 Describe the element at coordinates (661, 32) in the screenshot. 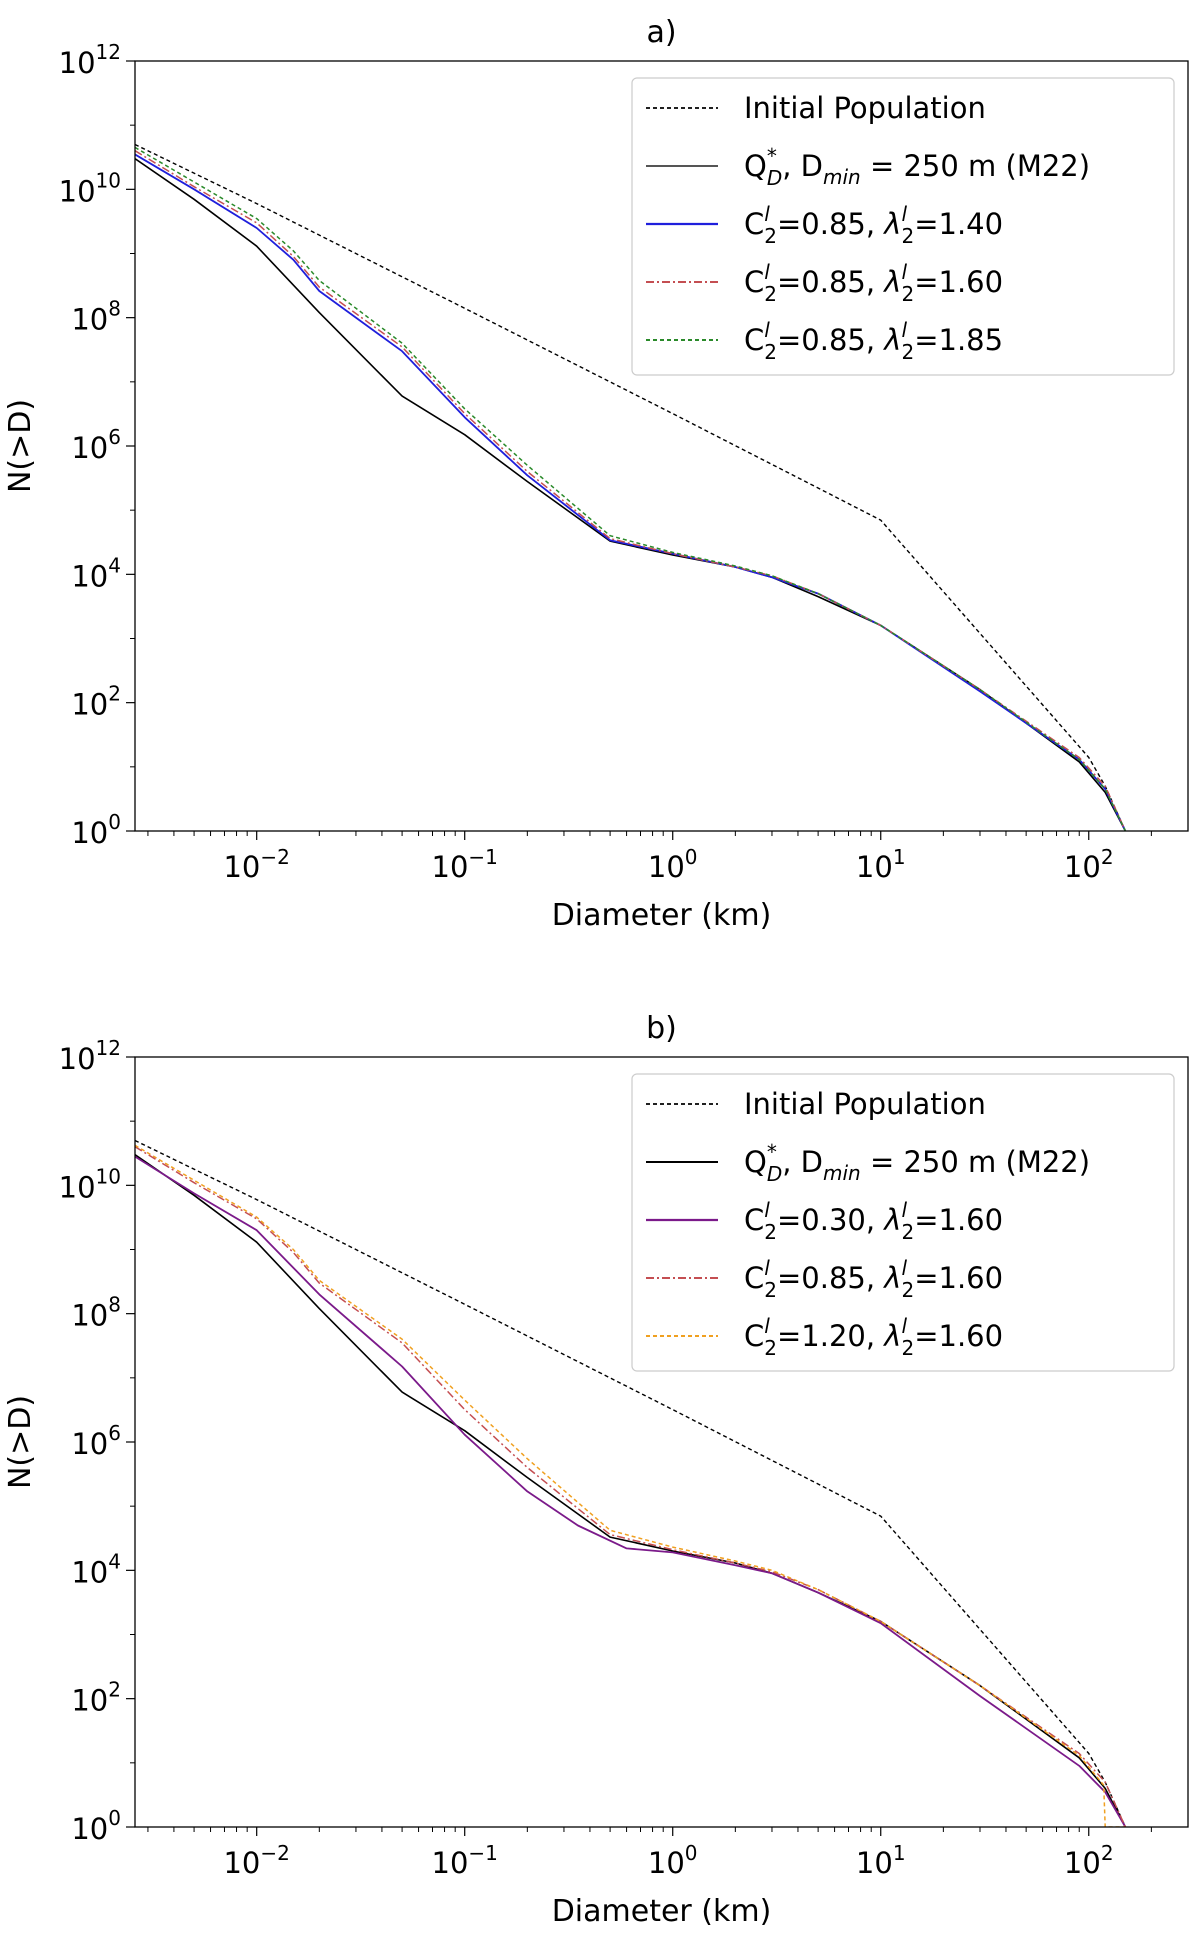

I see `chart-title: a)` at that location.